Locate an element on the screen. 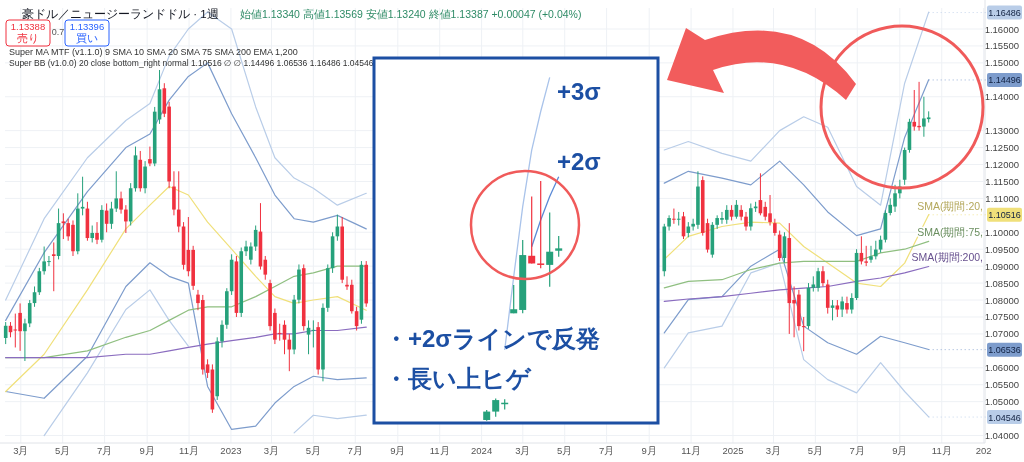  y-tick-label: 1.11000 is located at coordinates (1002, 198).